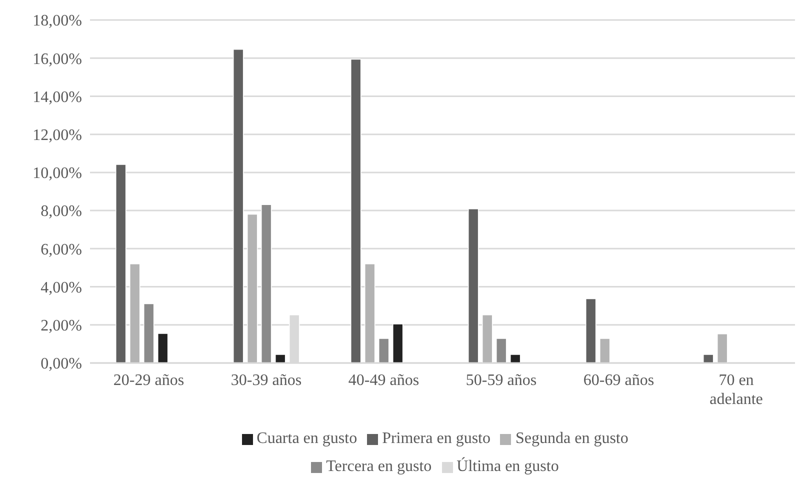 This screenshot has height=491, width=807. Describe the element at coordinates (61, 287) in the screenshot. I see `y-tick-label: 4,00%` at that location.